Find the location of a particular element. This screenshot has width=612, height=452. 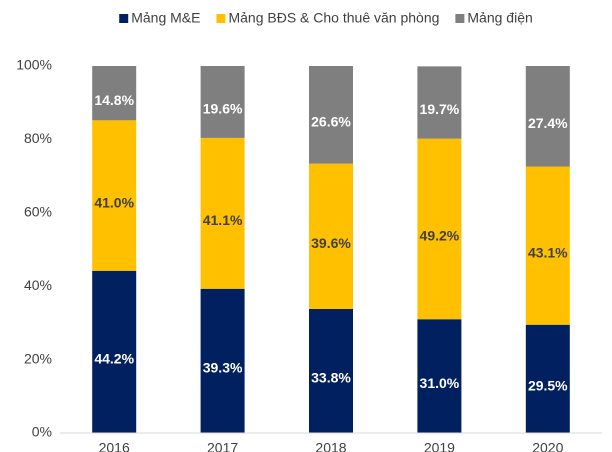

value-label: 49.2% is located at coordinates (440, 236).